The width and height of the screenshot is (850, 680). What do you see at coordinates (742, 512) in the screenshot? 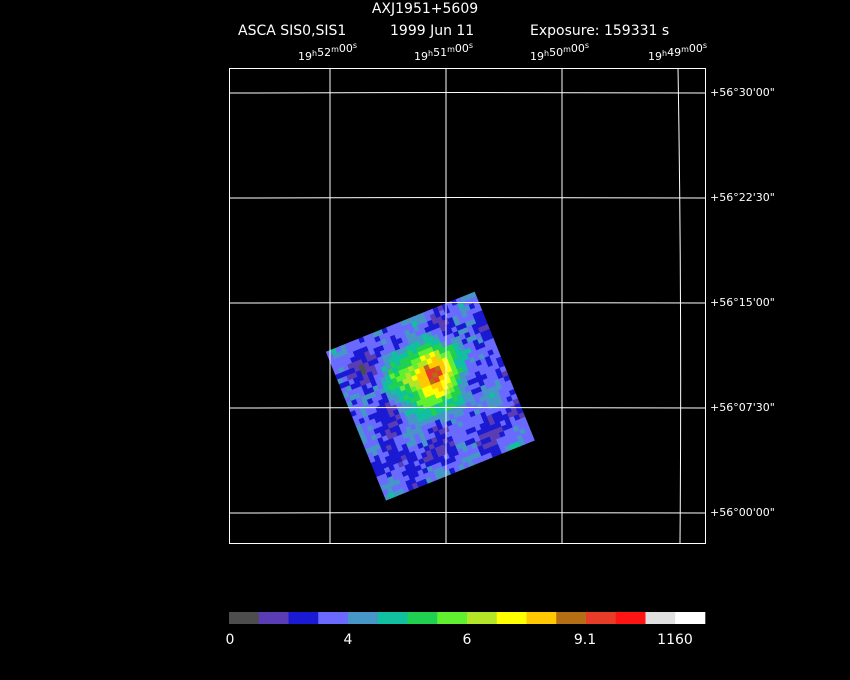
I see `dec-label: +56°00'00"` at bounding box center [742, 512].